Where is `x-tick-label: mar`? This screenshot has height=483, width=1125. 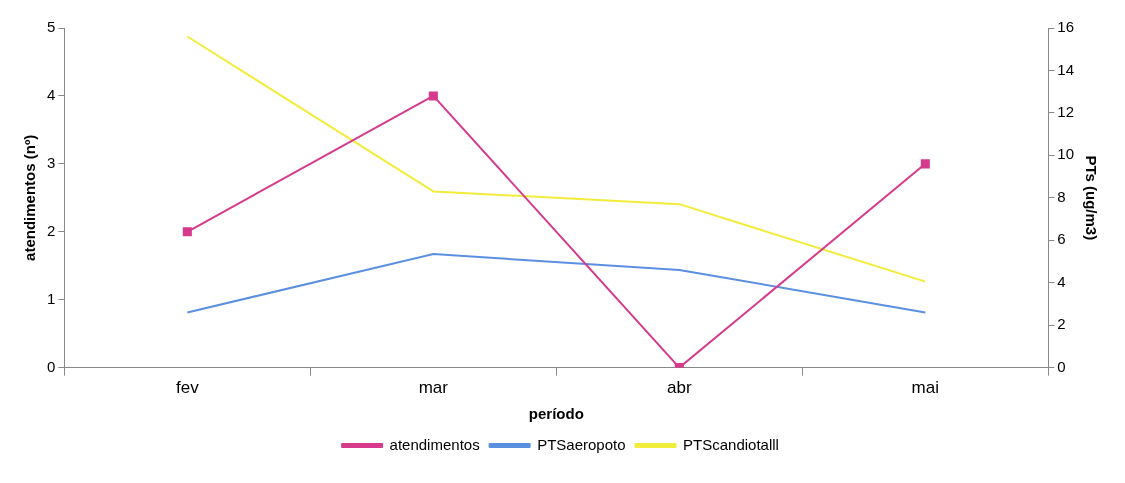
x-tick-label: mar is located at coordinates (433, 388).